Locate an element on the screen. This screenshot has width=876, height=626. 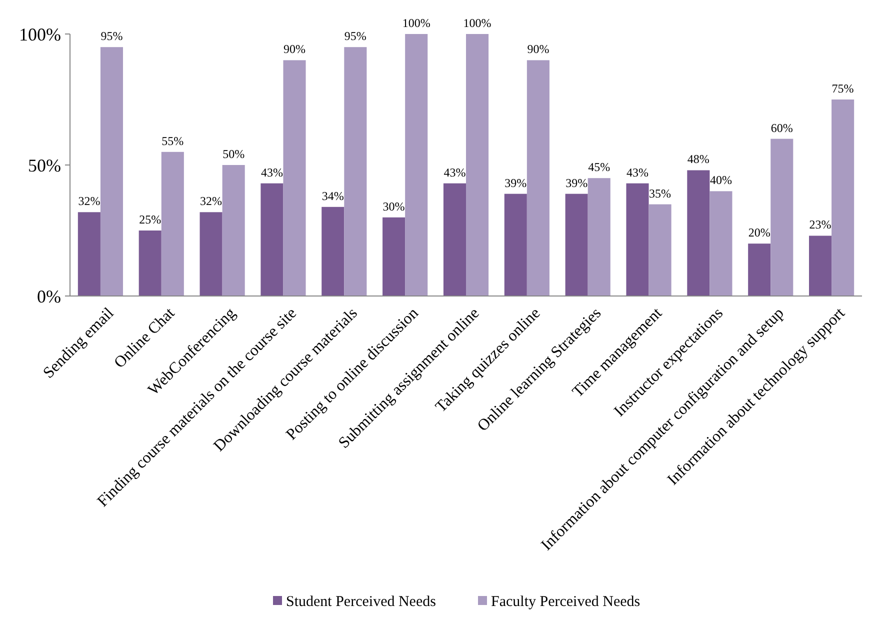
data-label: 75% is located at coordinates (843, 89).